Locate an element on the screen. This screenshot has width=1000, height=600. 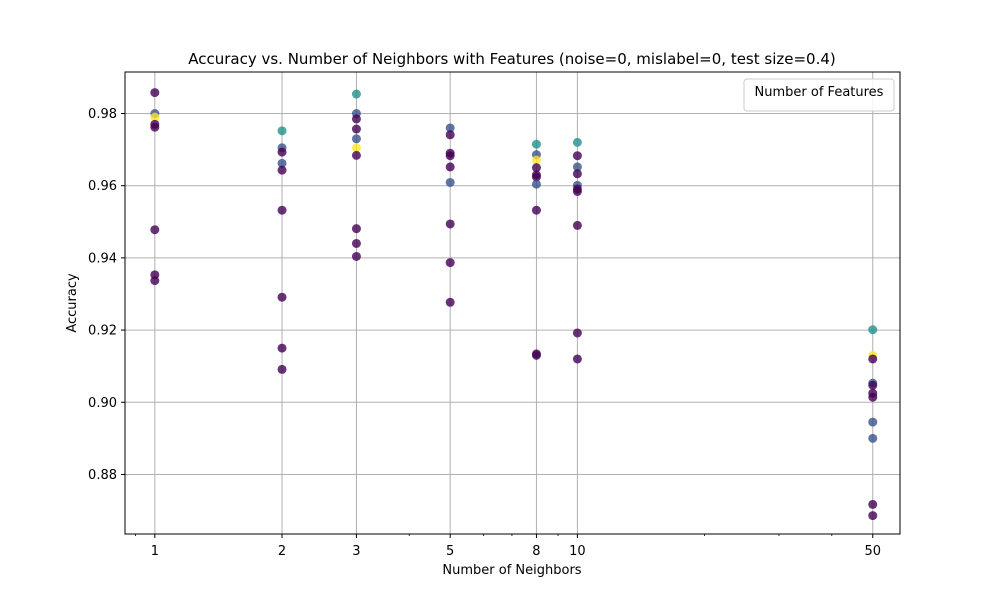
y-tick-label: 0.92 is located at coordinates (102, 331).